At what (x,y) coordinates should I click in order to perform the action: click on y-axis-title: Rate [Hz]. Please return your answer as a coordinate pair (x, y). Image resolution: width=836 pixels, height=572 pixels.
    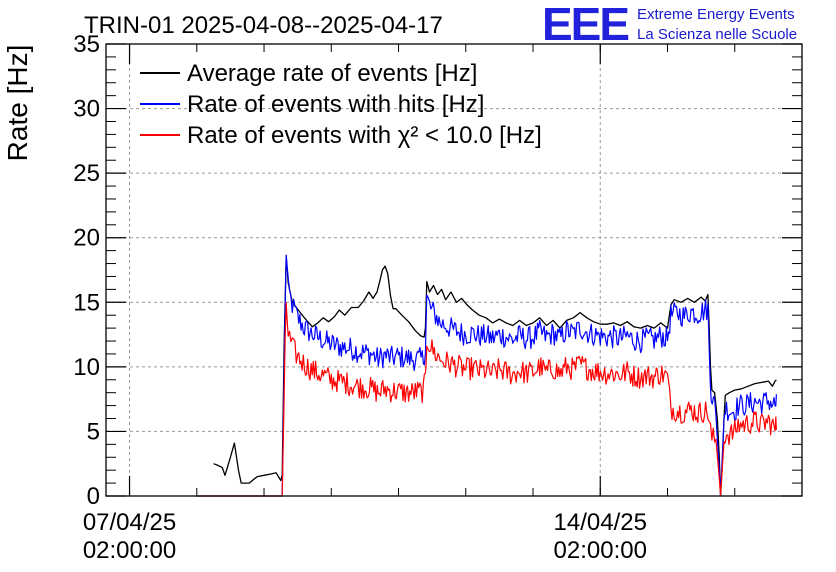
    Looking at the image, I should click on (17, 103).